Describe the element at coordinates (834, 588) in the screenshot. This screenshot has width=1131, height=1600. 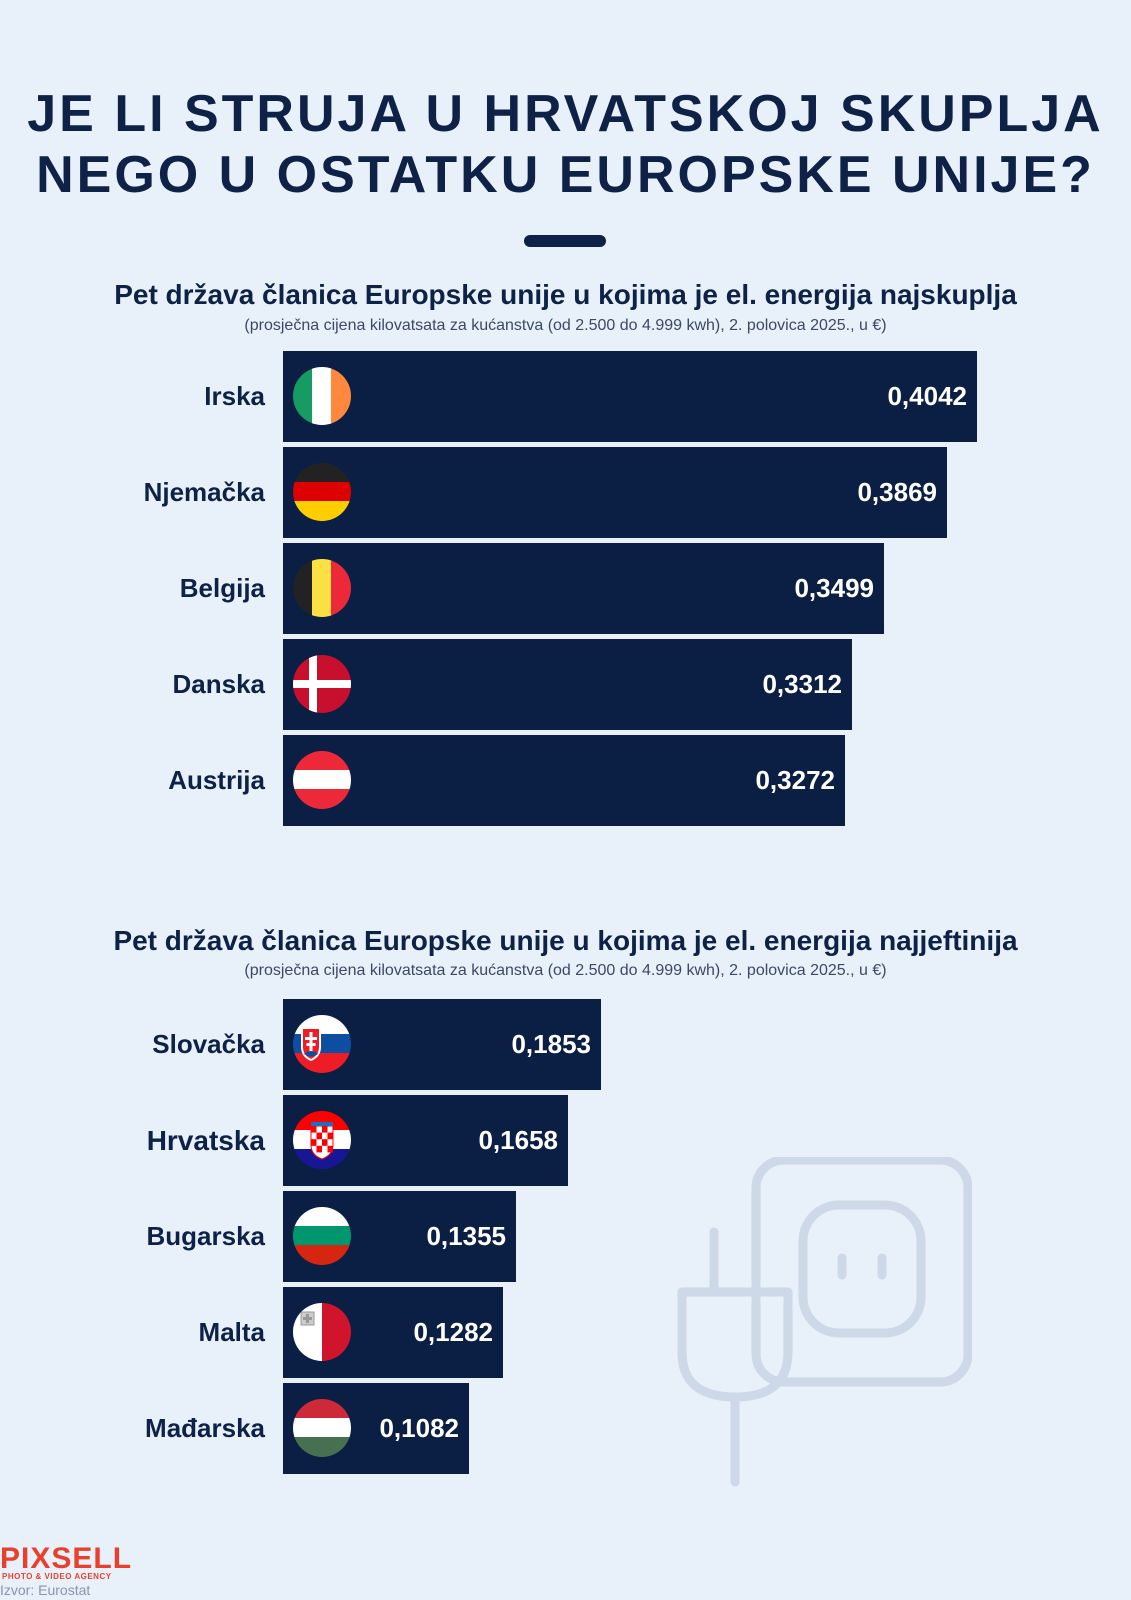
I see `data-label: 0,3499` at that location.